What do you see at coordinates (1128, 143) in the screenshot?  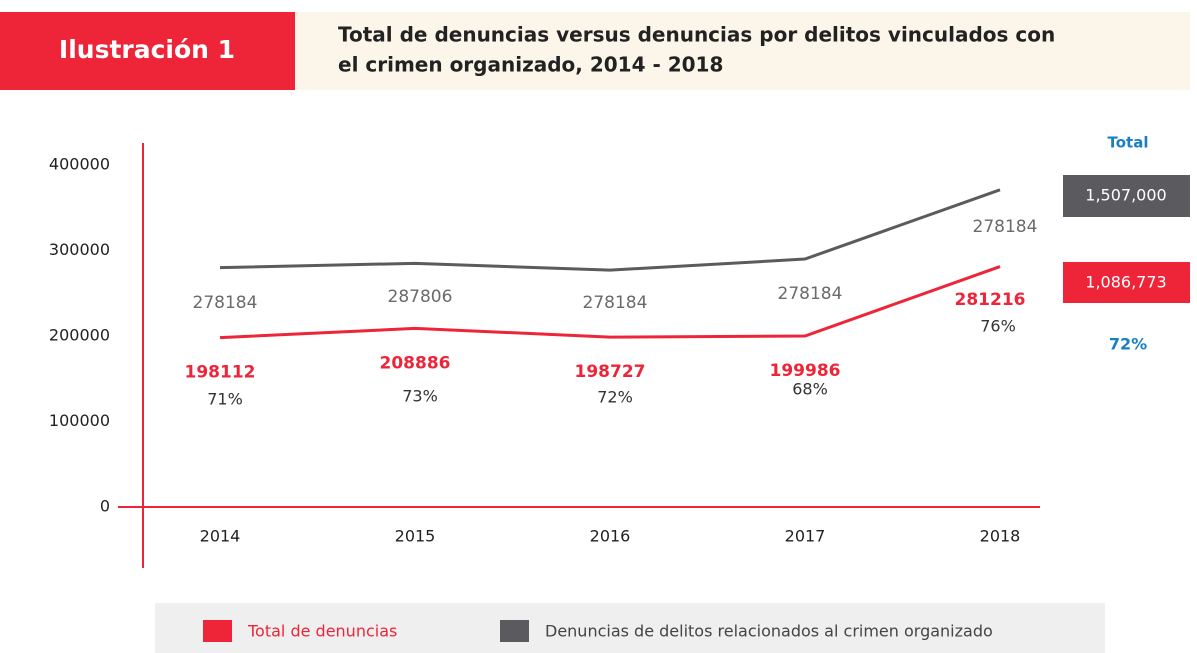 I see `total-heading: Total` at bounding box center [1128, 143].